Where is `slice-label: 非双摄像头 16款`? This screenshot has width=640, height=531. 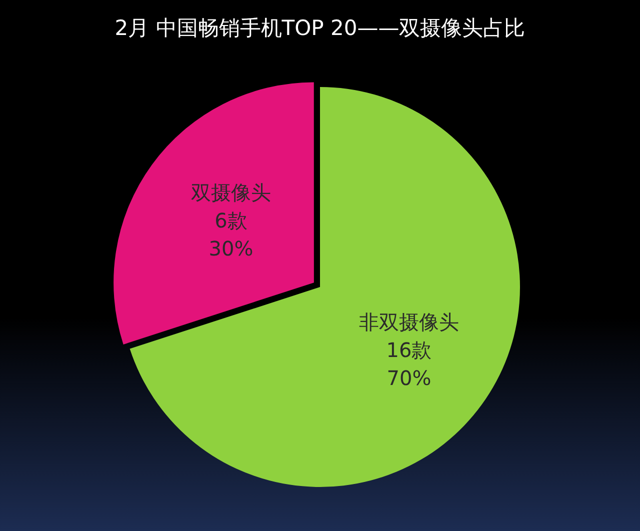
slice-label: 非双摄像头 16款 is located at coordinates (408, 336).